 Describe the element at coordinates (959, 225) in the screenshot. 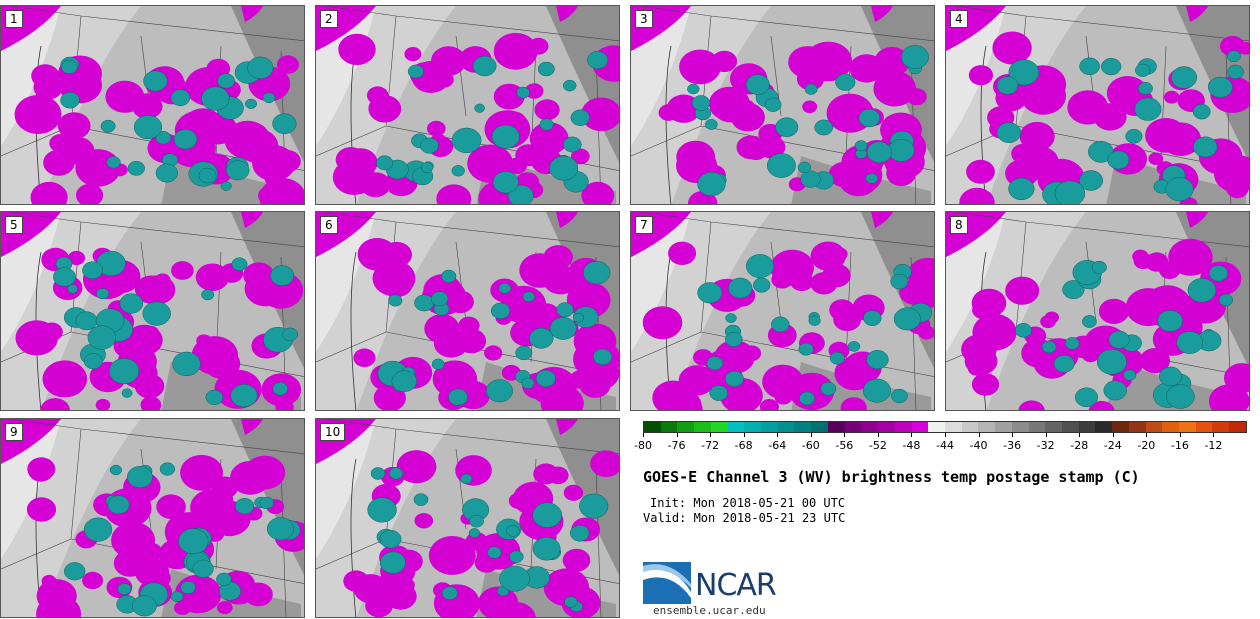

I see `panel-number: 8` at that location.